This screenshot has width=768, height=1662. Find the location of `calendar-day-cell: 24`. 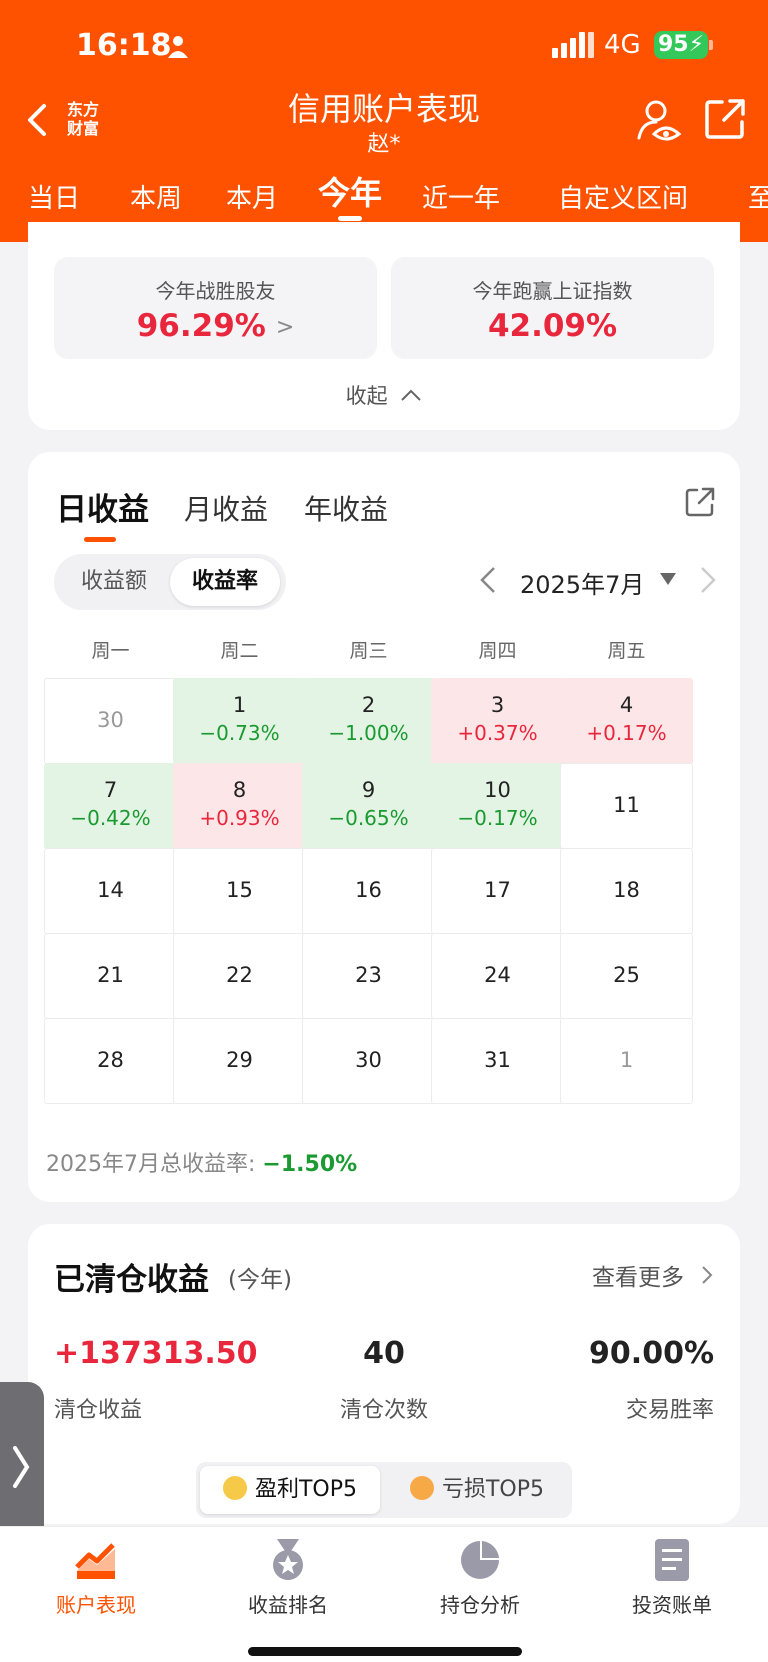

calendar-day-cell: 24 is located at coordinates (497, 976).